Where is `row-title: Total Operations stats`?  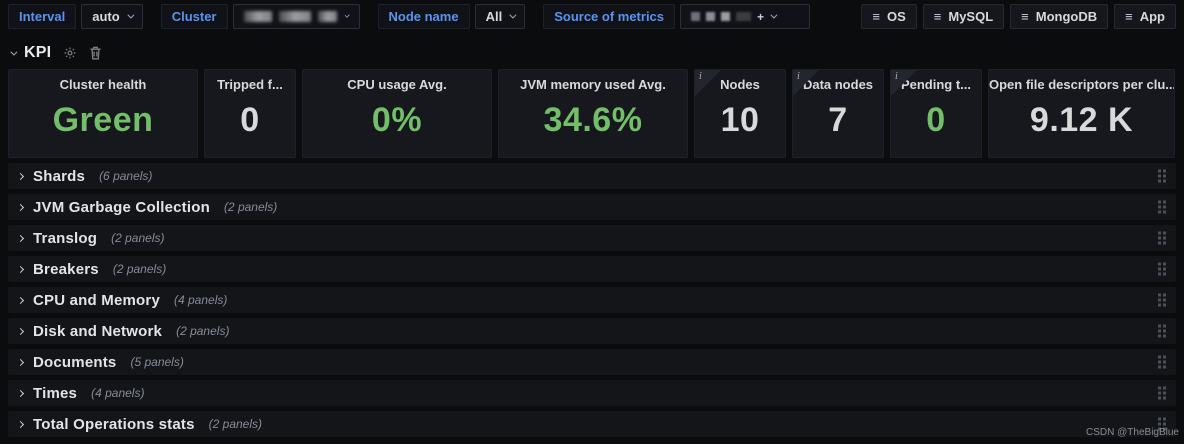
row-title: Total Operations stats is located at coordinates (114, 424).